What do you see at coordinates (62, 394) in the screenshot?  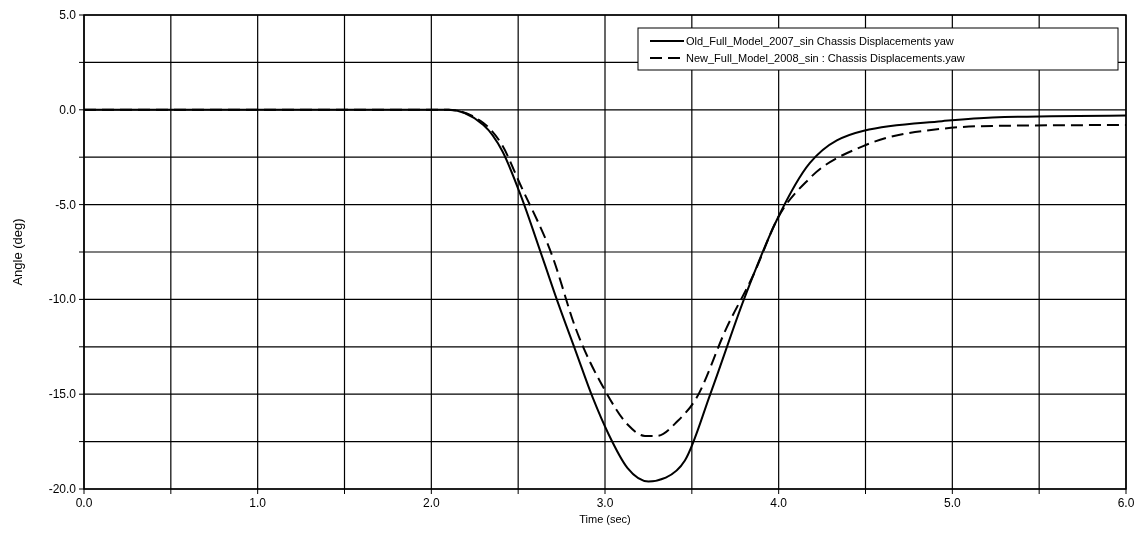 I see `y-tick-label: -15.0` at bounding box center [62, 394].